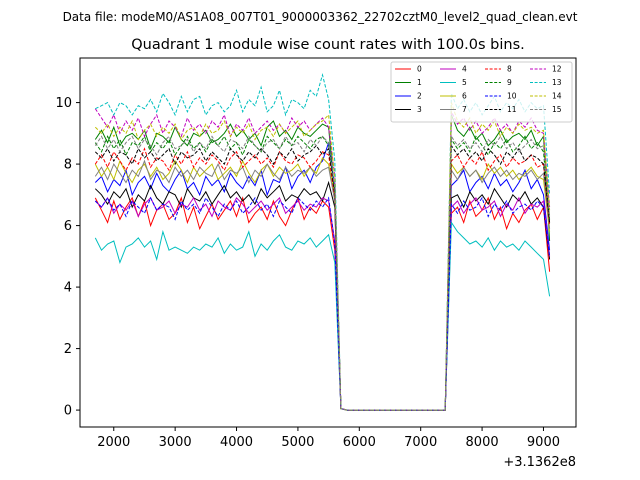 Image resolution: width=640 pixels, height=480 pixels. I want to click on legend-frame, so click(481, 92).